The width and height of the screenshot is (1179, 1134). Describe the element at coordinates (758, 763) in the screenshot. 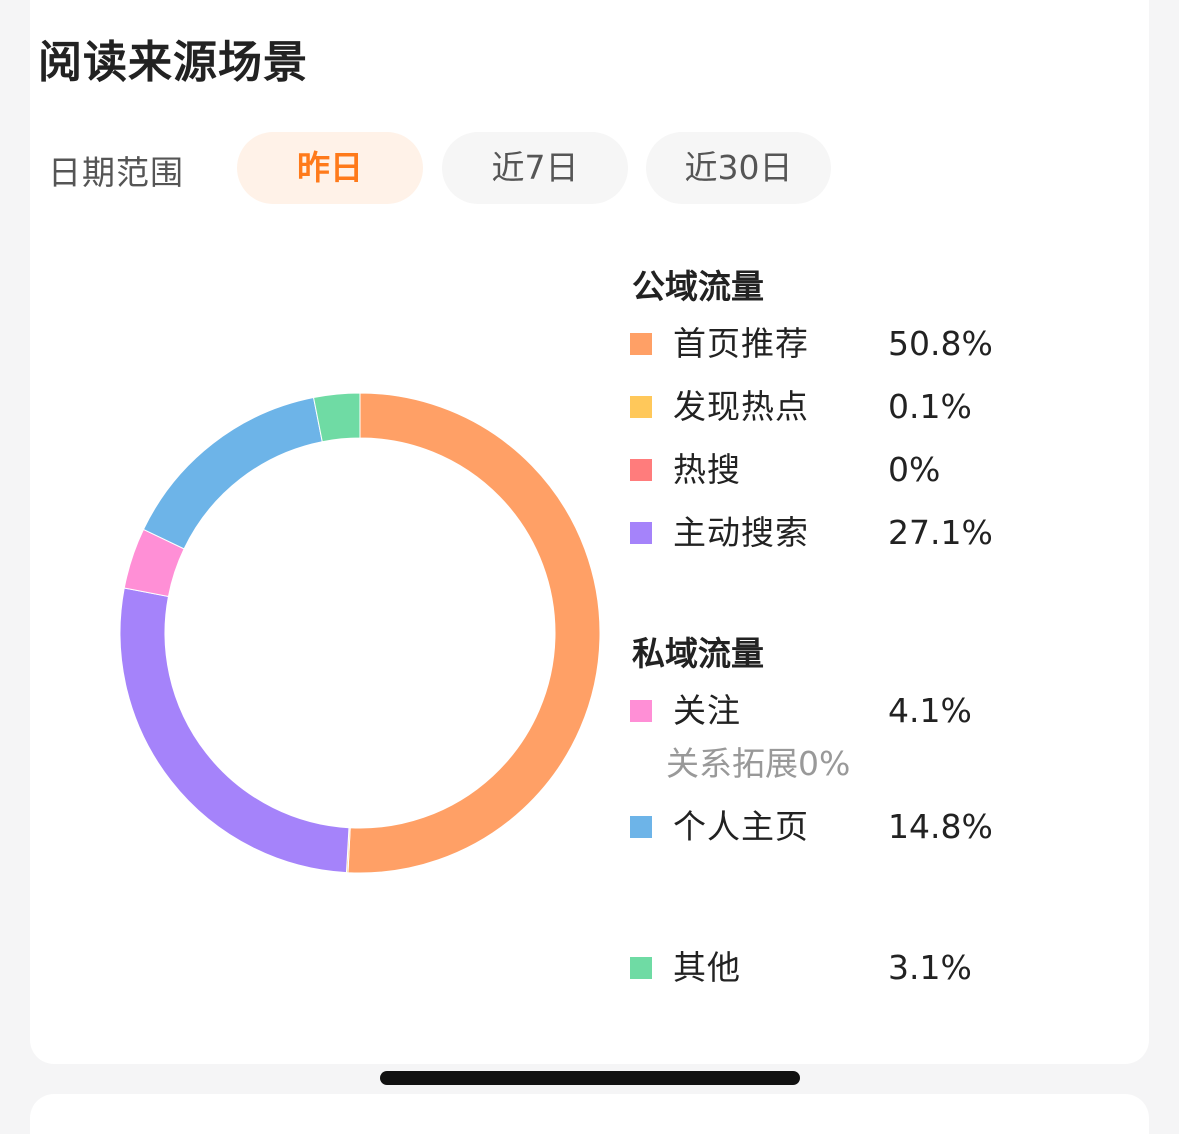

I see `relationship-expand-note: 关系拓展0%` at that location.